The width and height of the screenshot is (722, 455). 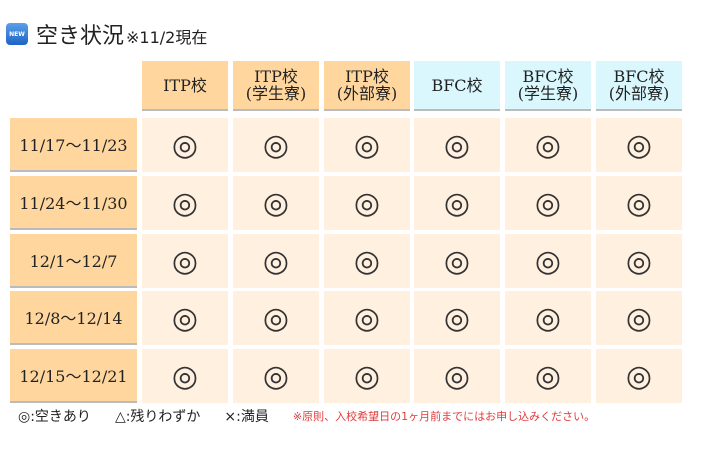 What do you see at coordinates (167, 37) in the screenshot?
I see `title-date-note: ※11/2現在` at bounding box center [167, 37].